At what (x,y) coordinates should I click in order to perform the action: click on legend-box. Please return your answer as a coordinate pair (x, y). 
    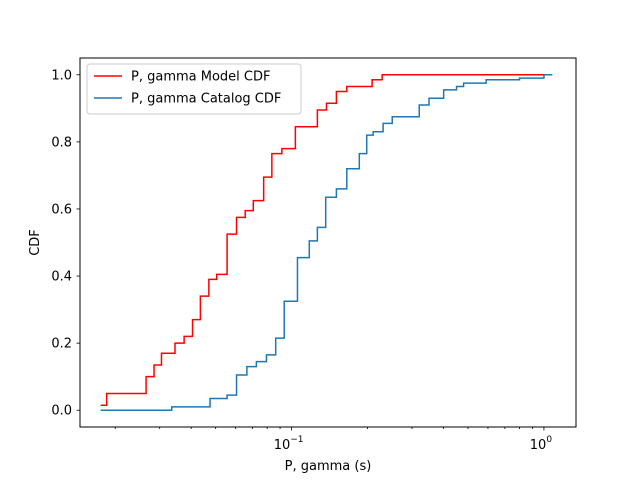
    Looking at the image, I should click on (194, 89).